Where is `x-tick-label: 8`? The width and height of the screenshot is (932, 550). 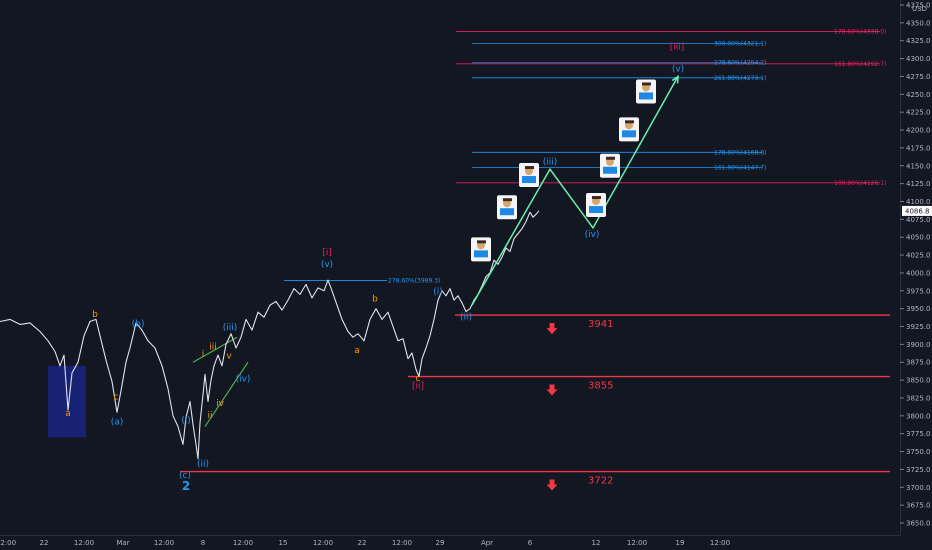
x-tick-label: 8 is located at coordinates (203, 543).